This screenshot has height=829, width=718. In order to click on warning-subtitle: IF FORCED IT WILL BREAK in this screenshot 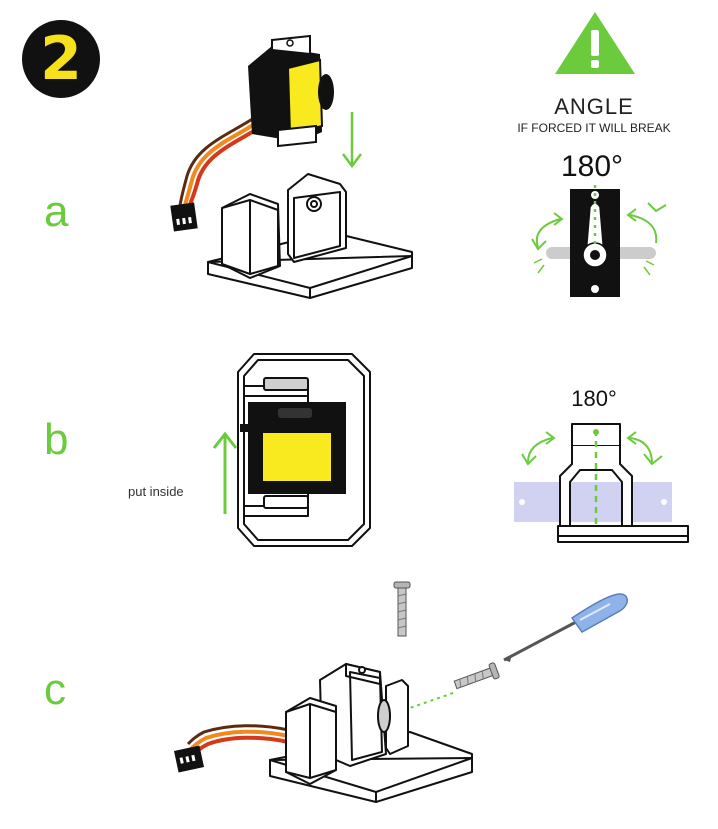, I will do `click(594, 128)`.